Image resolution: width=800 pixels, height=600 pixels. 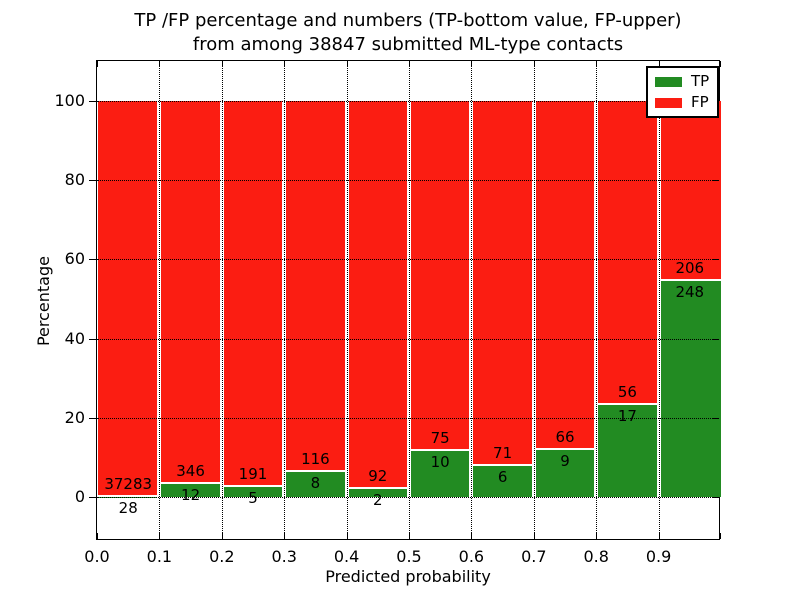 I want to click on fp-count-label: 71, so click(x=503, y=453).